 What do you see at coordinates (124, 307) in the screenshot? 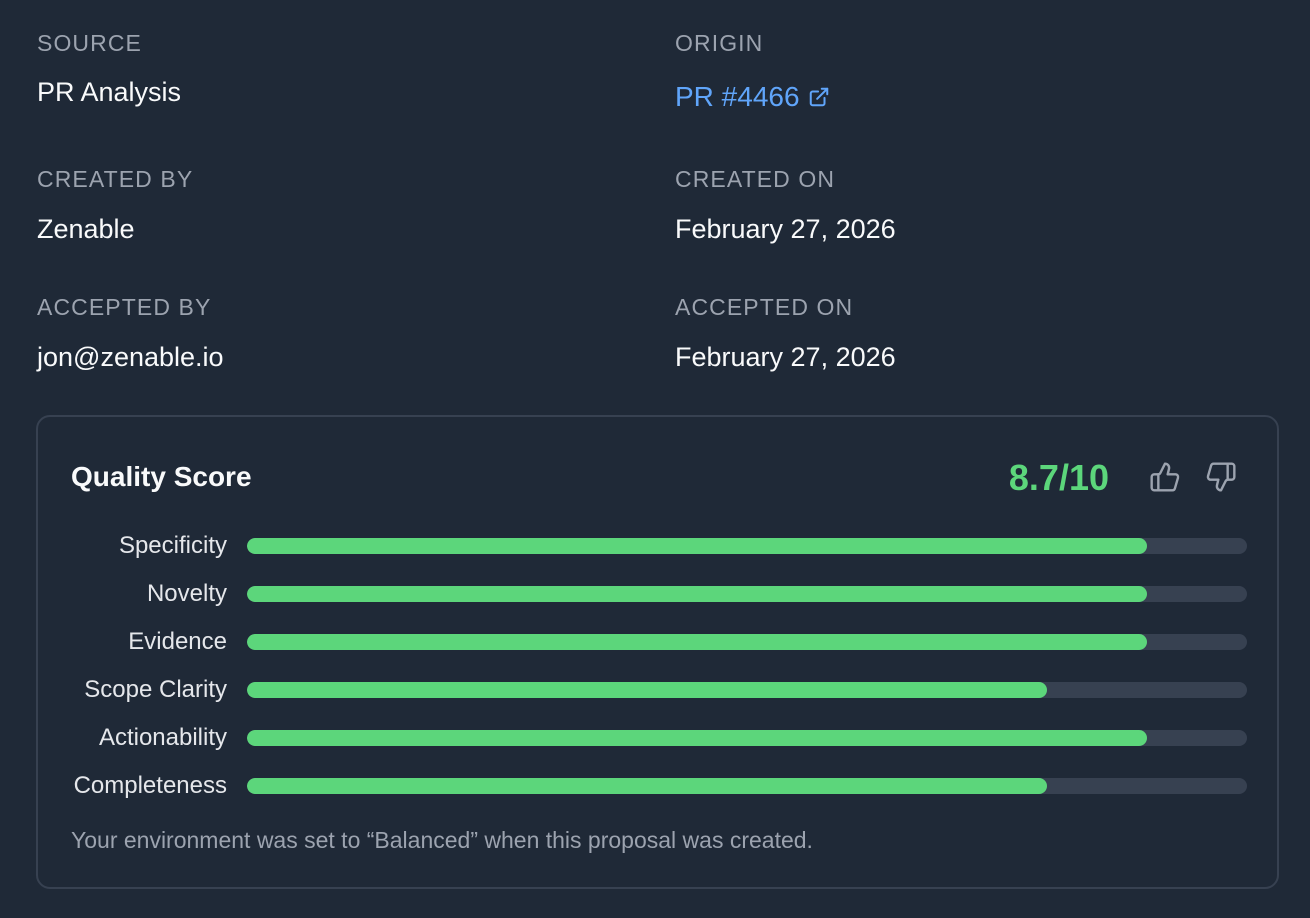
I see `accepted-by-label: ACCEPTED BY` at bounding box center [124, 307].